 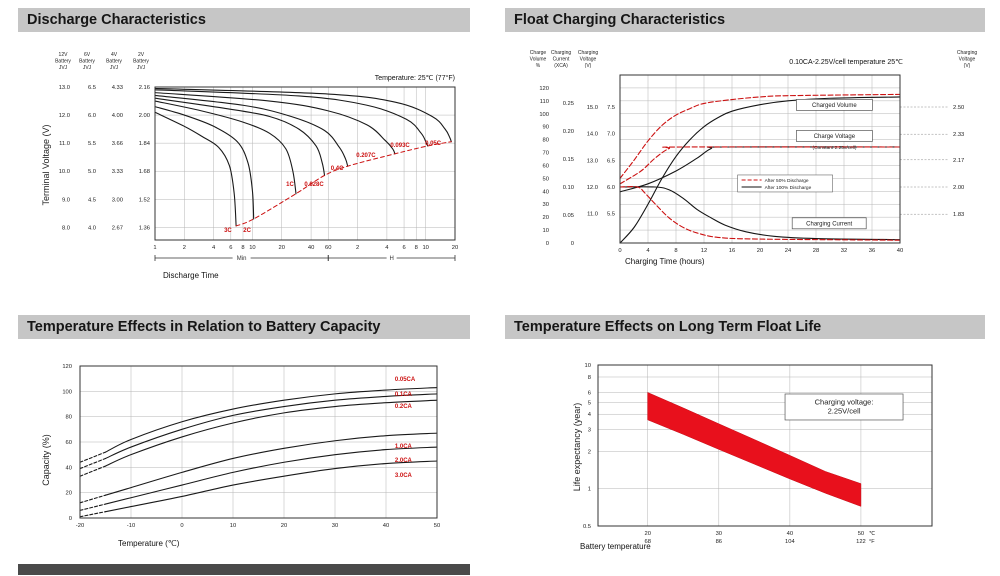 I want to click on y-tick-label: 0.25, so click(x=568, y=104).